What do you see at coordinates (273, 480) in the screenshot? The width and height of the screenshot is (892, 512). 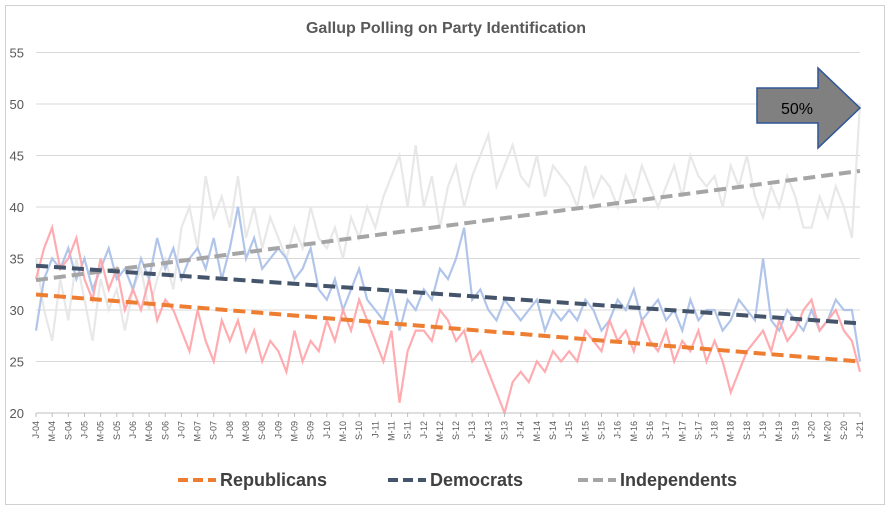 I see `legend-label: Republicans` at bounding box center [273, 480].